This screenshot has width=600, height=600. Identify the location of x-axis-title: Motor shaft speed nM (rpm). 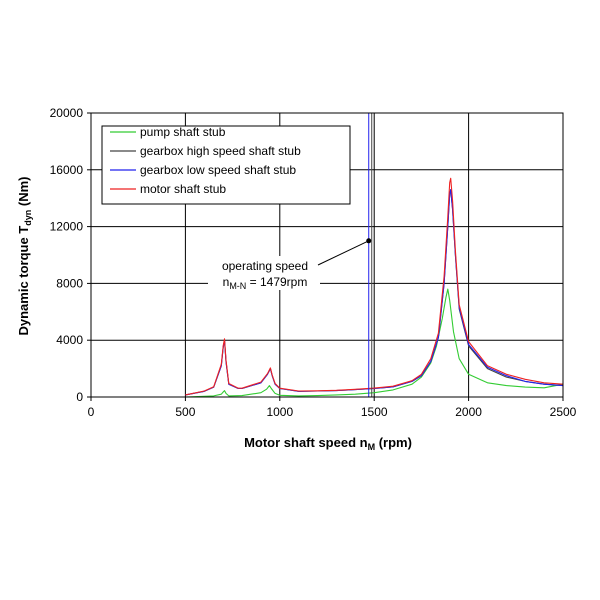
(328, 443).